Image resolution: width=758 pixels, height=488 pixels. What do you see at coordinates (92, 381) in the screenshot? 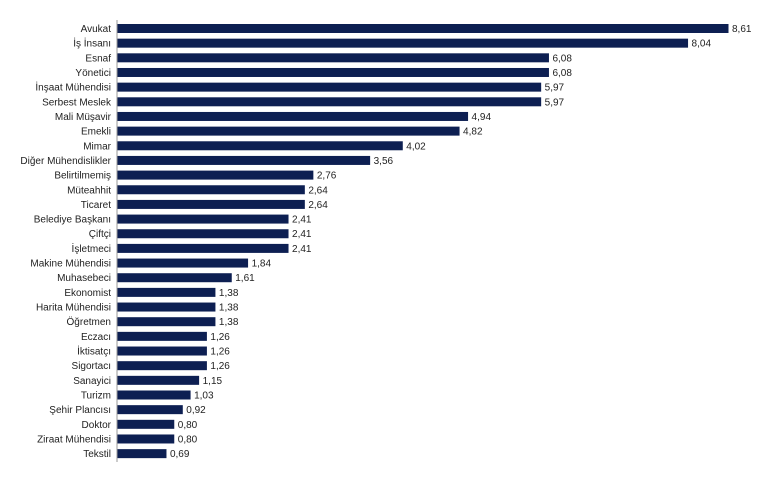
I see `category-label: Sanayici` at bounding box center [92, 381].